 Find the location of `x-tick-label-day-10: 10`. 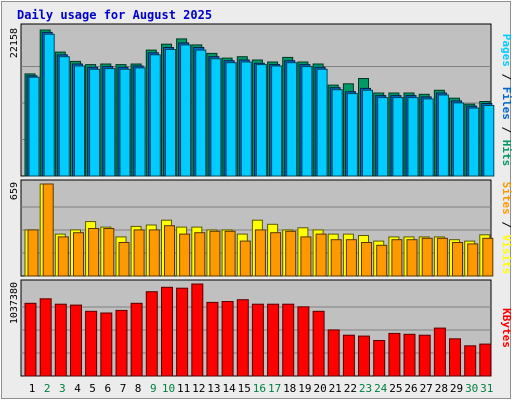

x-tick-label-day-10: 10 is located at coordinates (168, 388).